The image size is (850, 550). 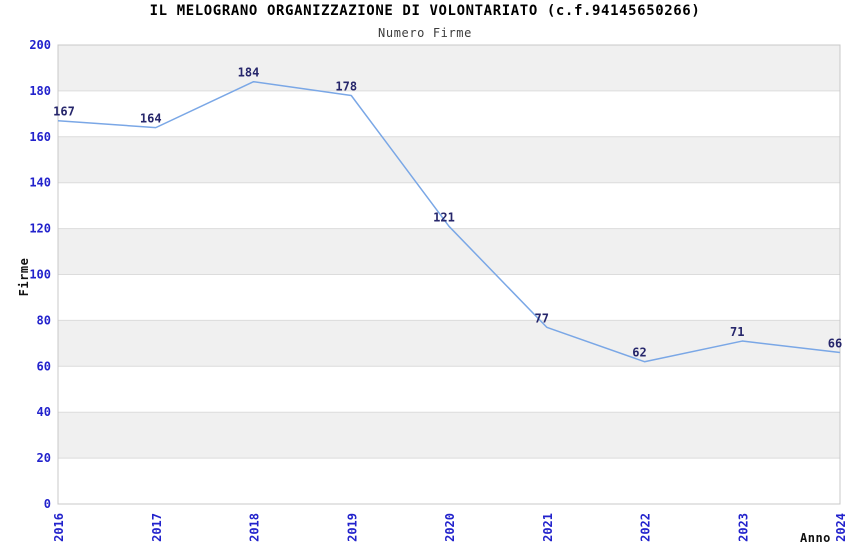 I want to click on y-tick-label: 140, so click(x=40, y=183).